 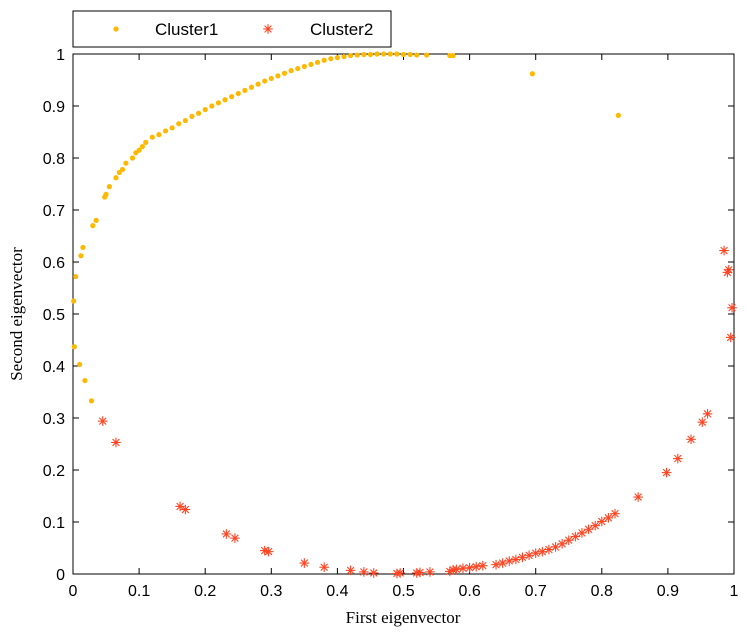 I want to click on y-tick-label: 0.1, so click(x=54, y=523).